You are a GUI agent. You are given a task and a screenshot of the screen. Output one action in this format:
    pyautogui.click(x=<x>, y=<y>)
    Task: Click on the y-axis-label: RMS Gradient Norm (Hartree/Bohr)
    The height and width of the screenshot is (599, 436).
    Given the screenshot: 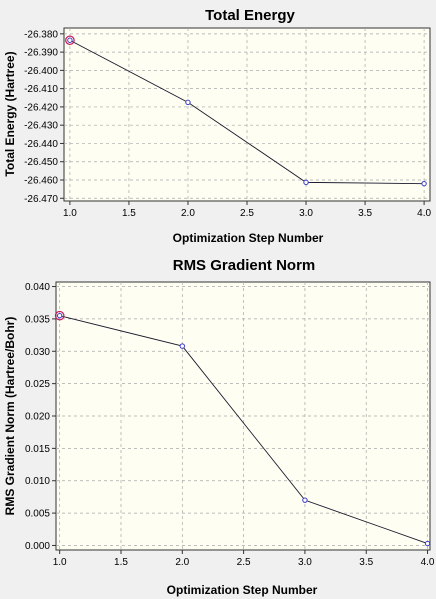 What is the action you would take?
    pyautogui.click(x=10, y=416)
    